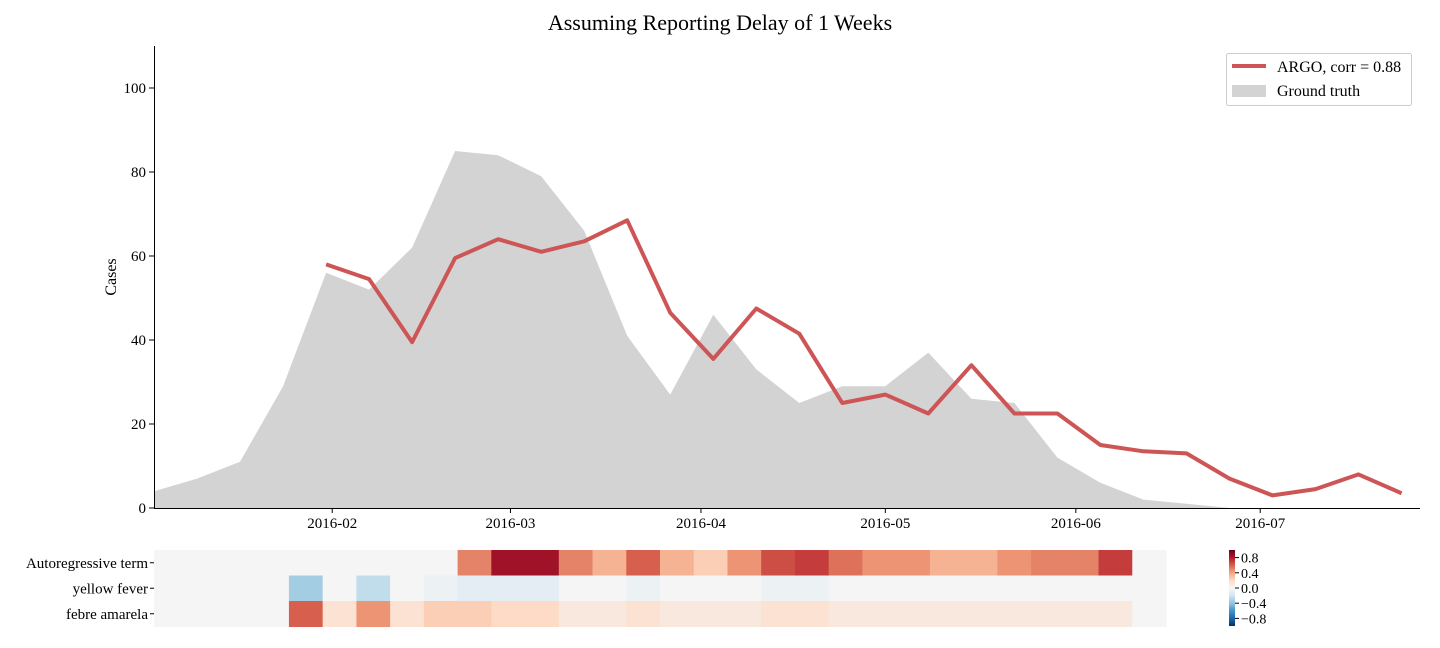 Image resolution: width=1440 pixels, height=648 pixels. I want to click on colorbar-tick-label: −0.8, so click(1253, 619).